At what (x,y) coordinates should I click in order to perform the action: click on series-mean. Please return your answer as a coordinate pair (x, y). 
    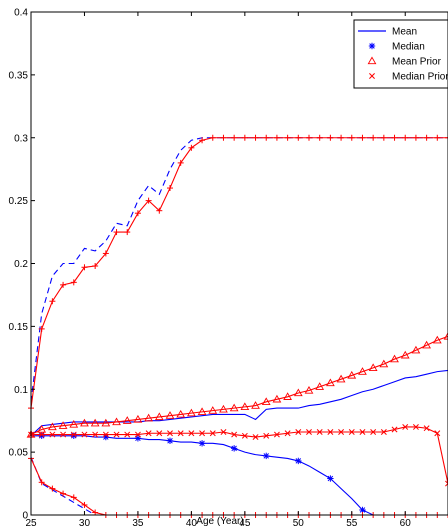
    Looking at the image, I should click on (239, 403).